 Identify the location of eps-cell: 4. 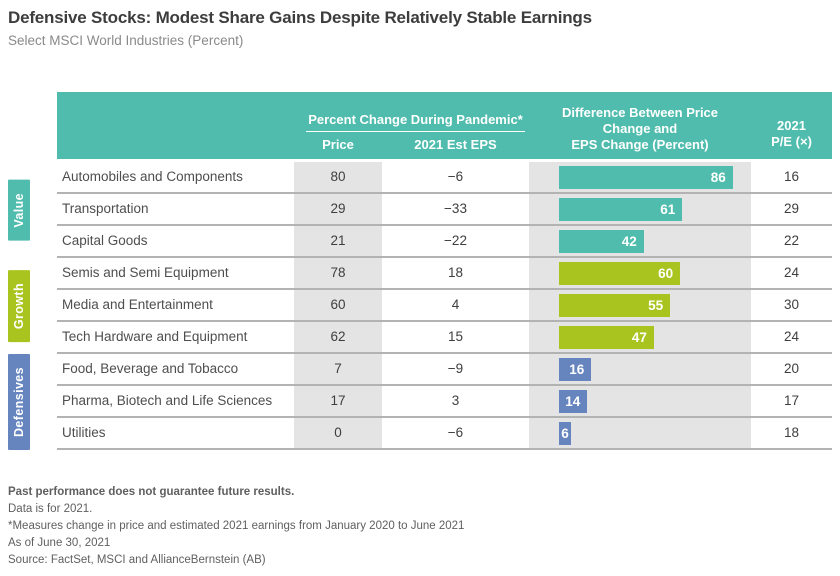
(455, 304).